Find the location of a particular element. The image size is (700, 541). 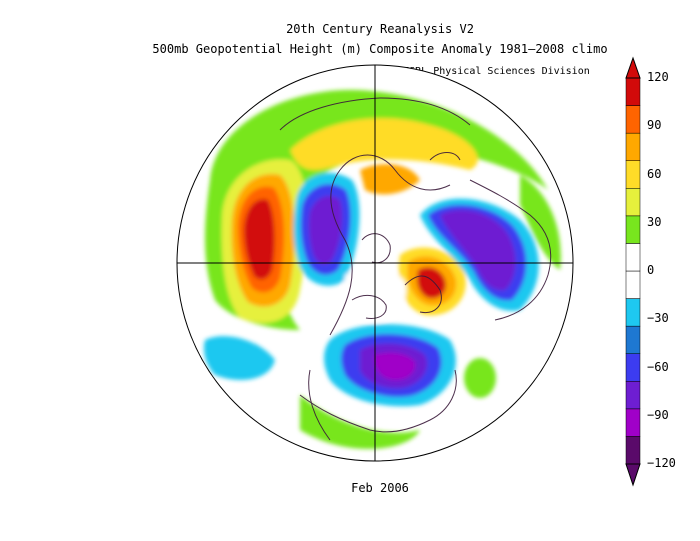

credit-label: NOAA/ESRL Physical Sciences Division is located at coordinates (481, 71).